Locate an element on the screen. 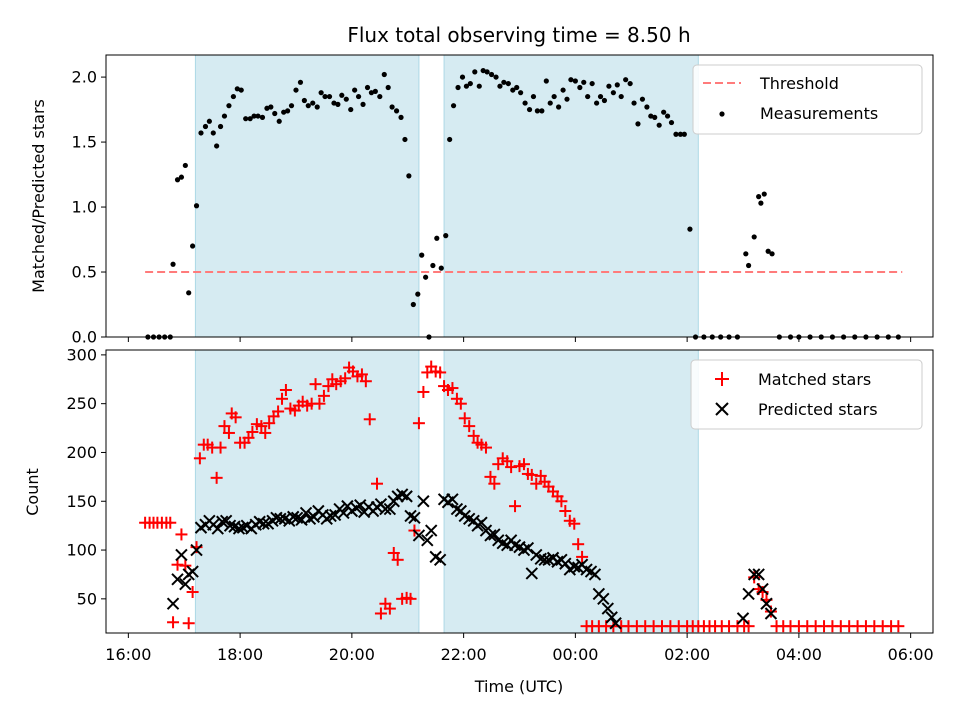 The width and height of the screenshot is (960, 720). top-x-ticks is located at coordinates (519, 339).